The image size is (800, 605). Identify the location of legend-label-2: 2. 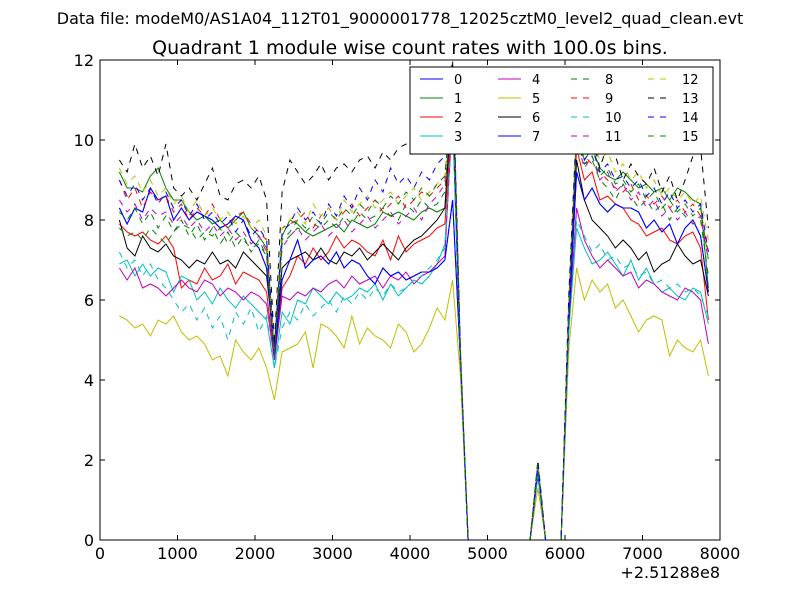
(458, 118).